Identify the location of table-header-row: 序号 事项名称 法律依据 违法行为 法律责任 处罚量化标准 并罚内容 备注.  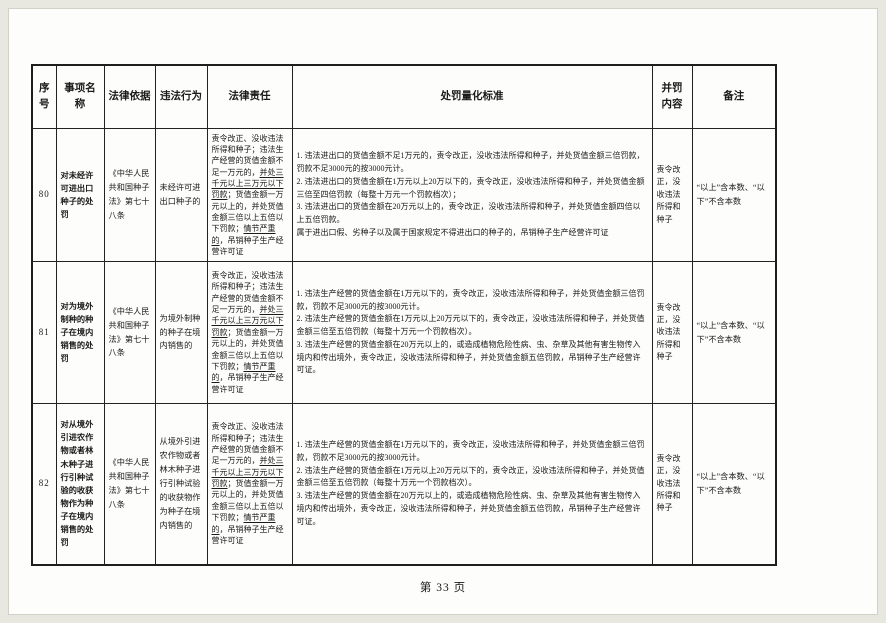
(404, 96).